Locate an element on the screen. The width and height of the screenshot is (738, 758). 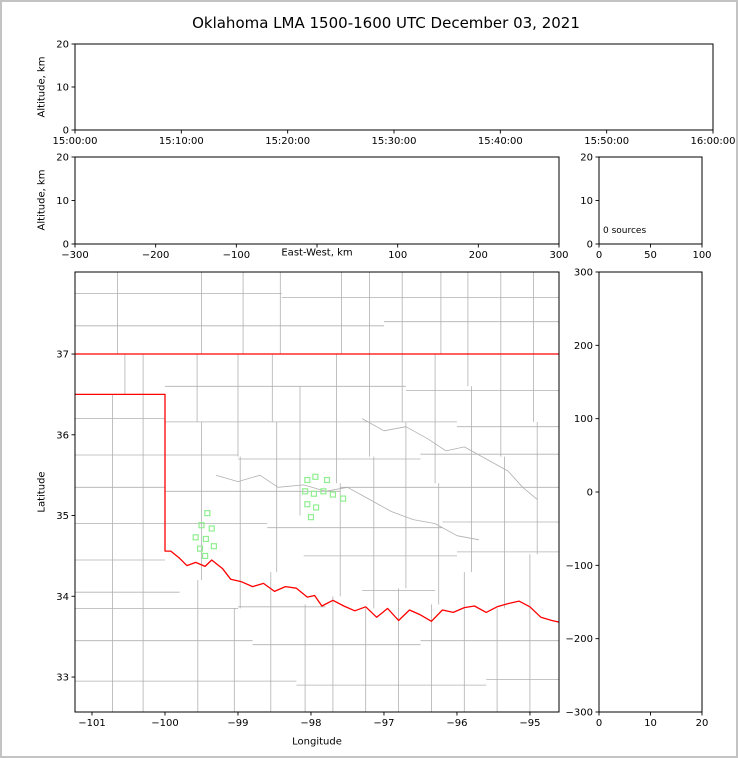
y-tick-label: 35 is located at coordinates (62, 516).